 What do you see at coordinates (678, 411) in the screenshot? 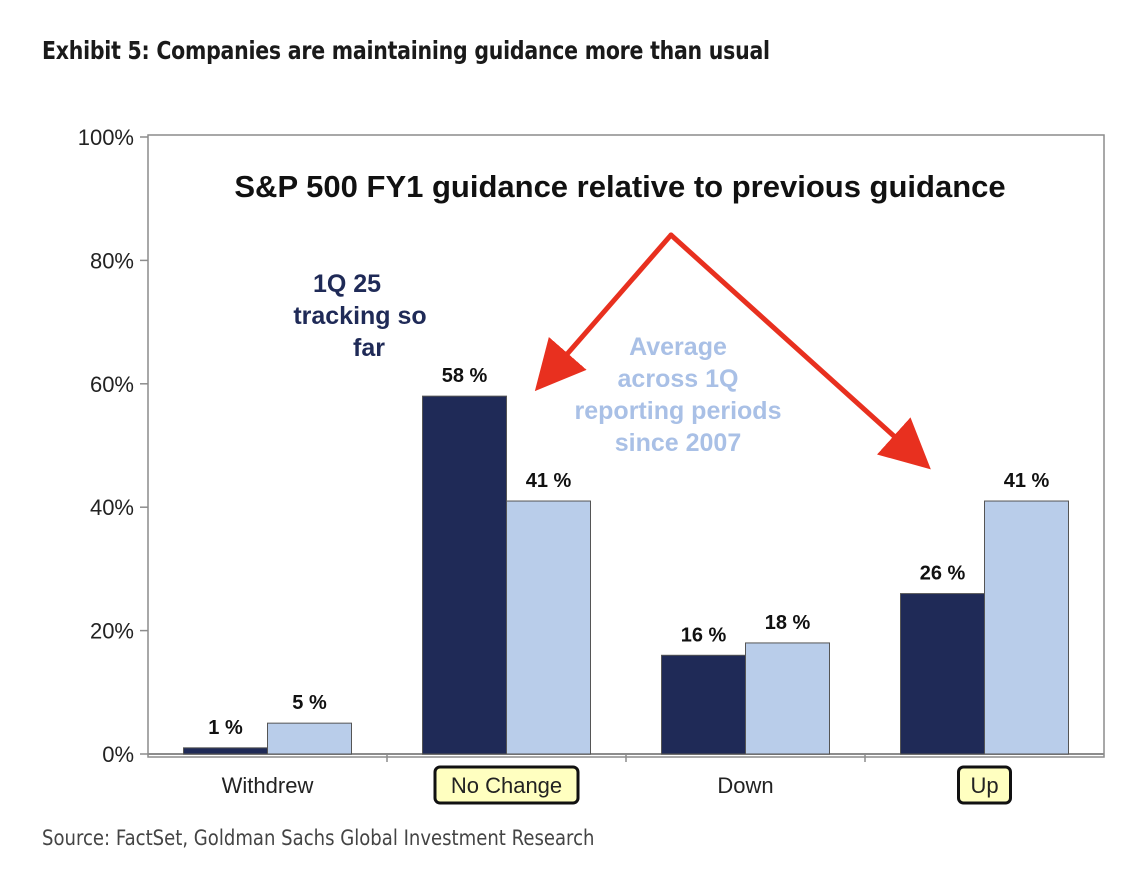
I see `average-line-3: reporting periods` at bounding box center [678, 411].